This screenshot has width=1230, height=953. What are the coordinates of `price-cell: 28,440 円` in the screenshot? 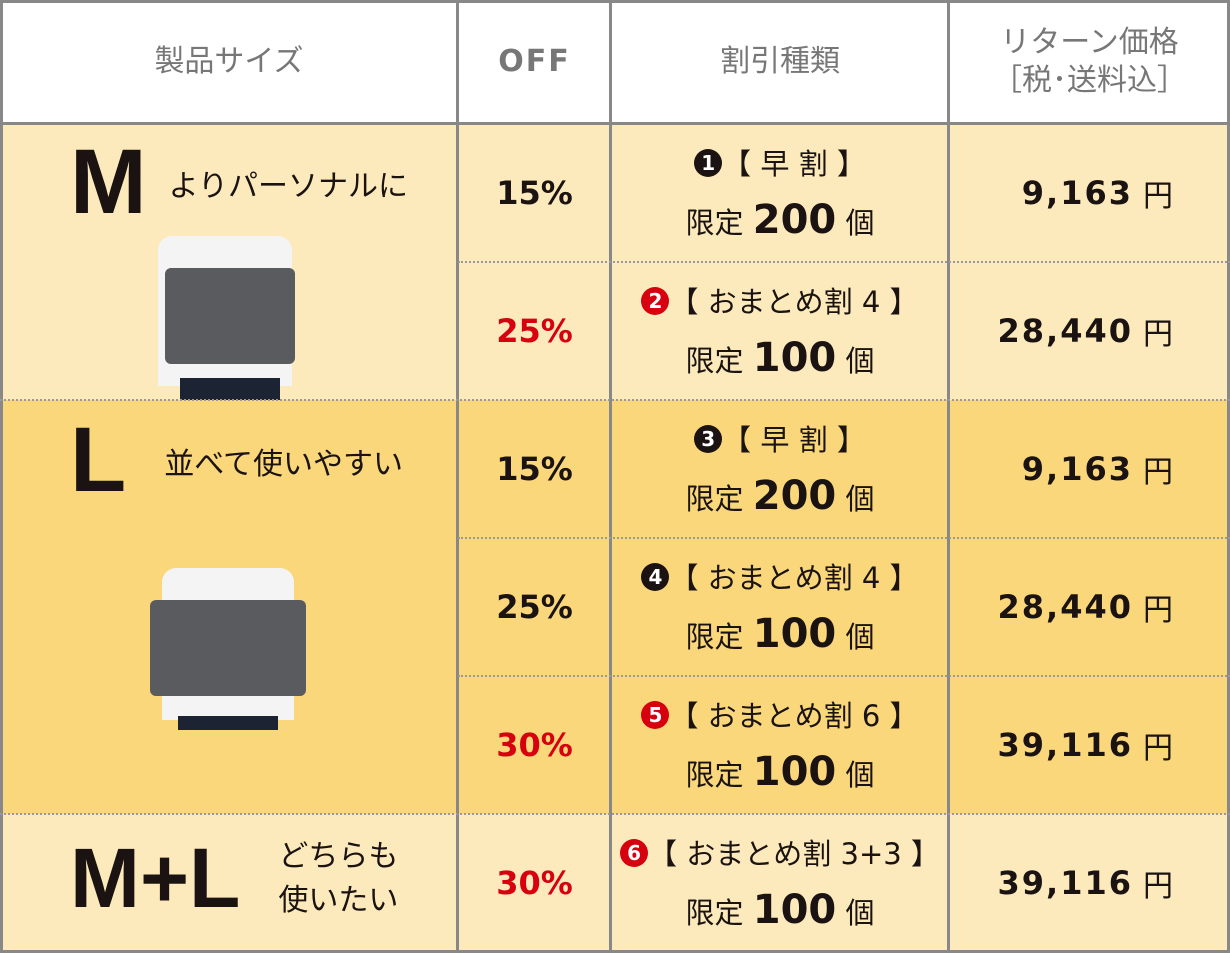 It's located at (1089, 331).